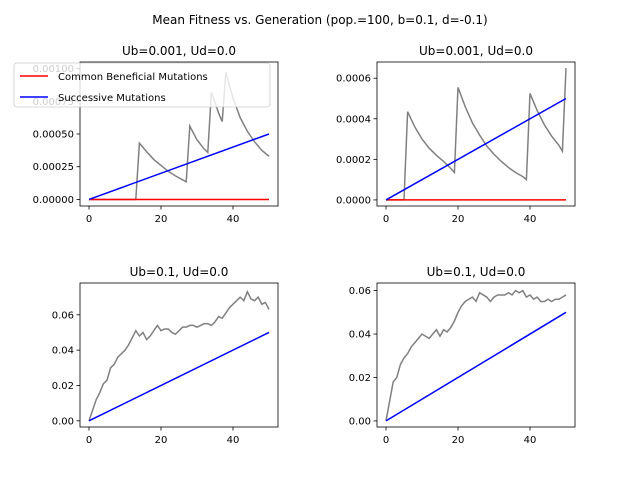 This screenshot has height=480, width=640. I want to click on y-tick-label: 0.00000, so click(53, 200).